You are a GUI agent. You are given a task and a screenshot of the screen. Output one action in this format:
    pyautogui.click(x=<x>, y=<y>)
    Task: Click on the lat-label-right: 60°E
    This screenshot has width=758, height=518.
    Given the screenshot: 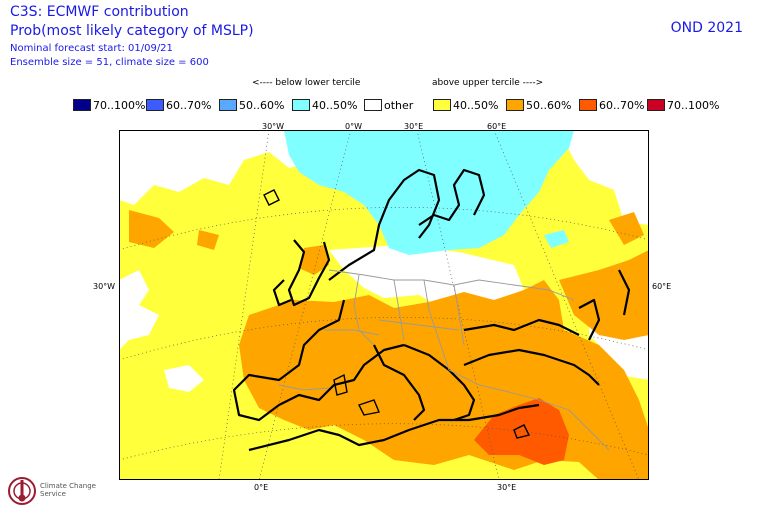 What is the action you would take?
    pyautogui.click(x=662, y=286)
    